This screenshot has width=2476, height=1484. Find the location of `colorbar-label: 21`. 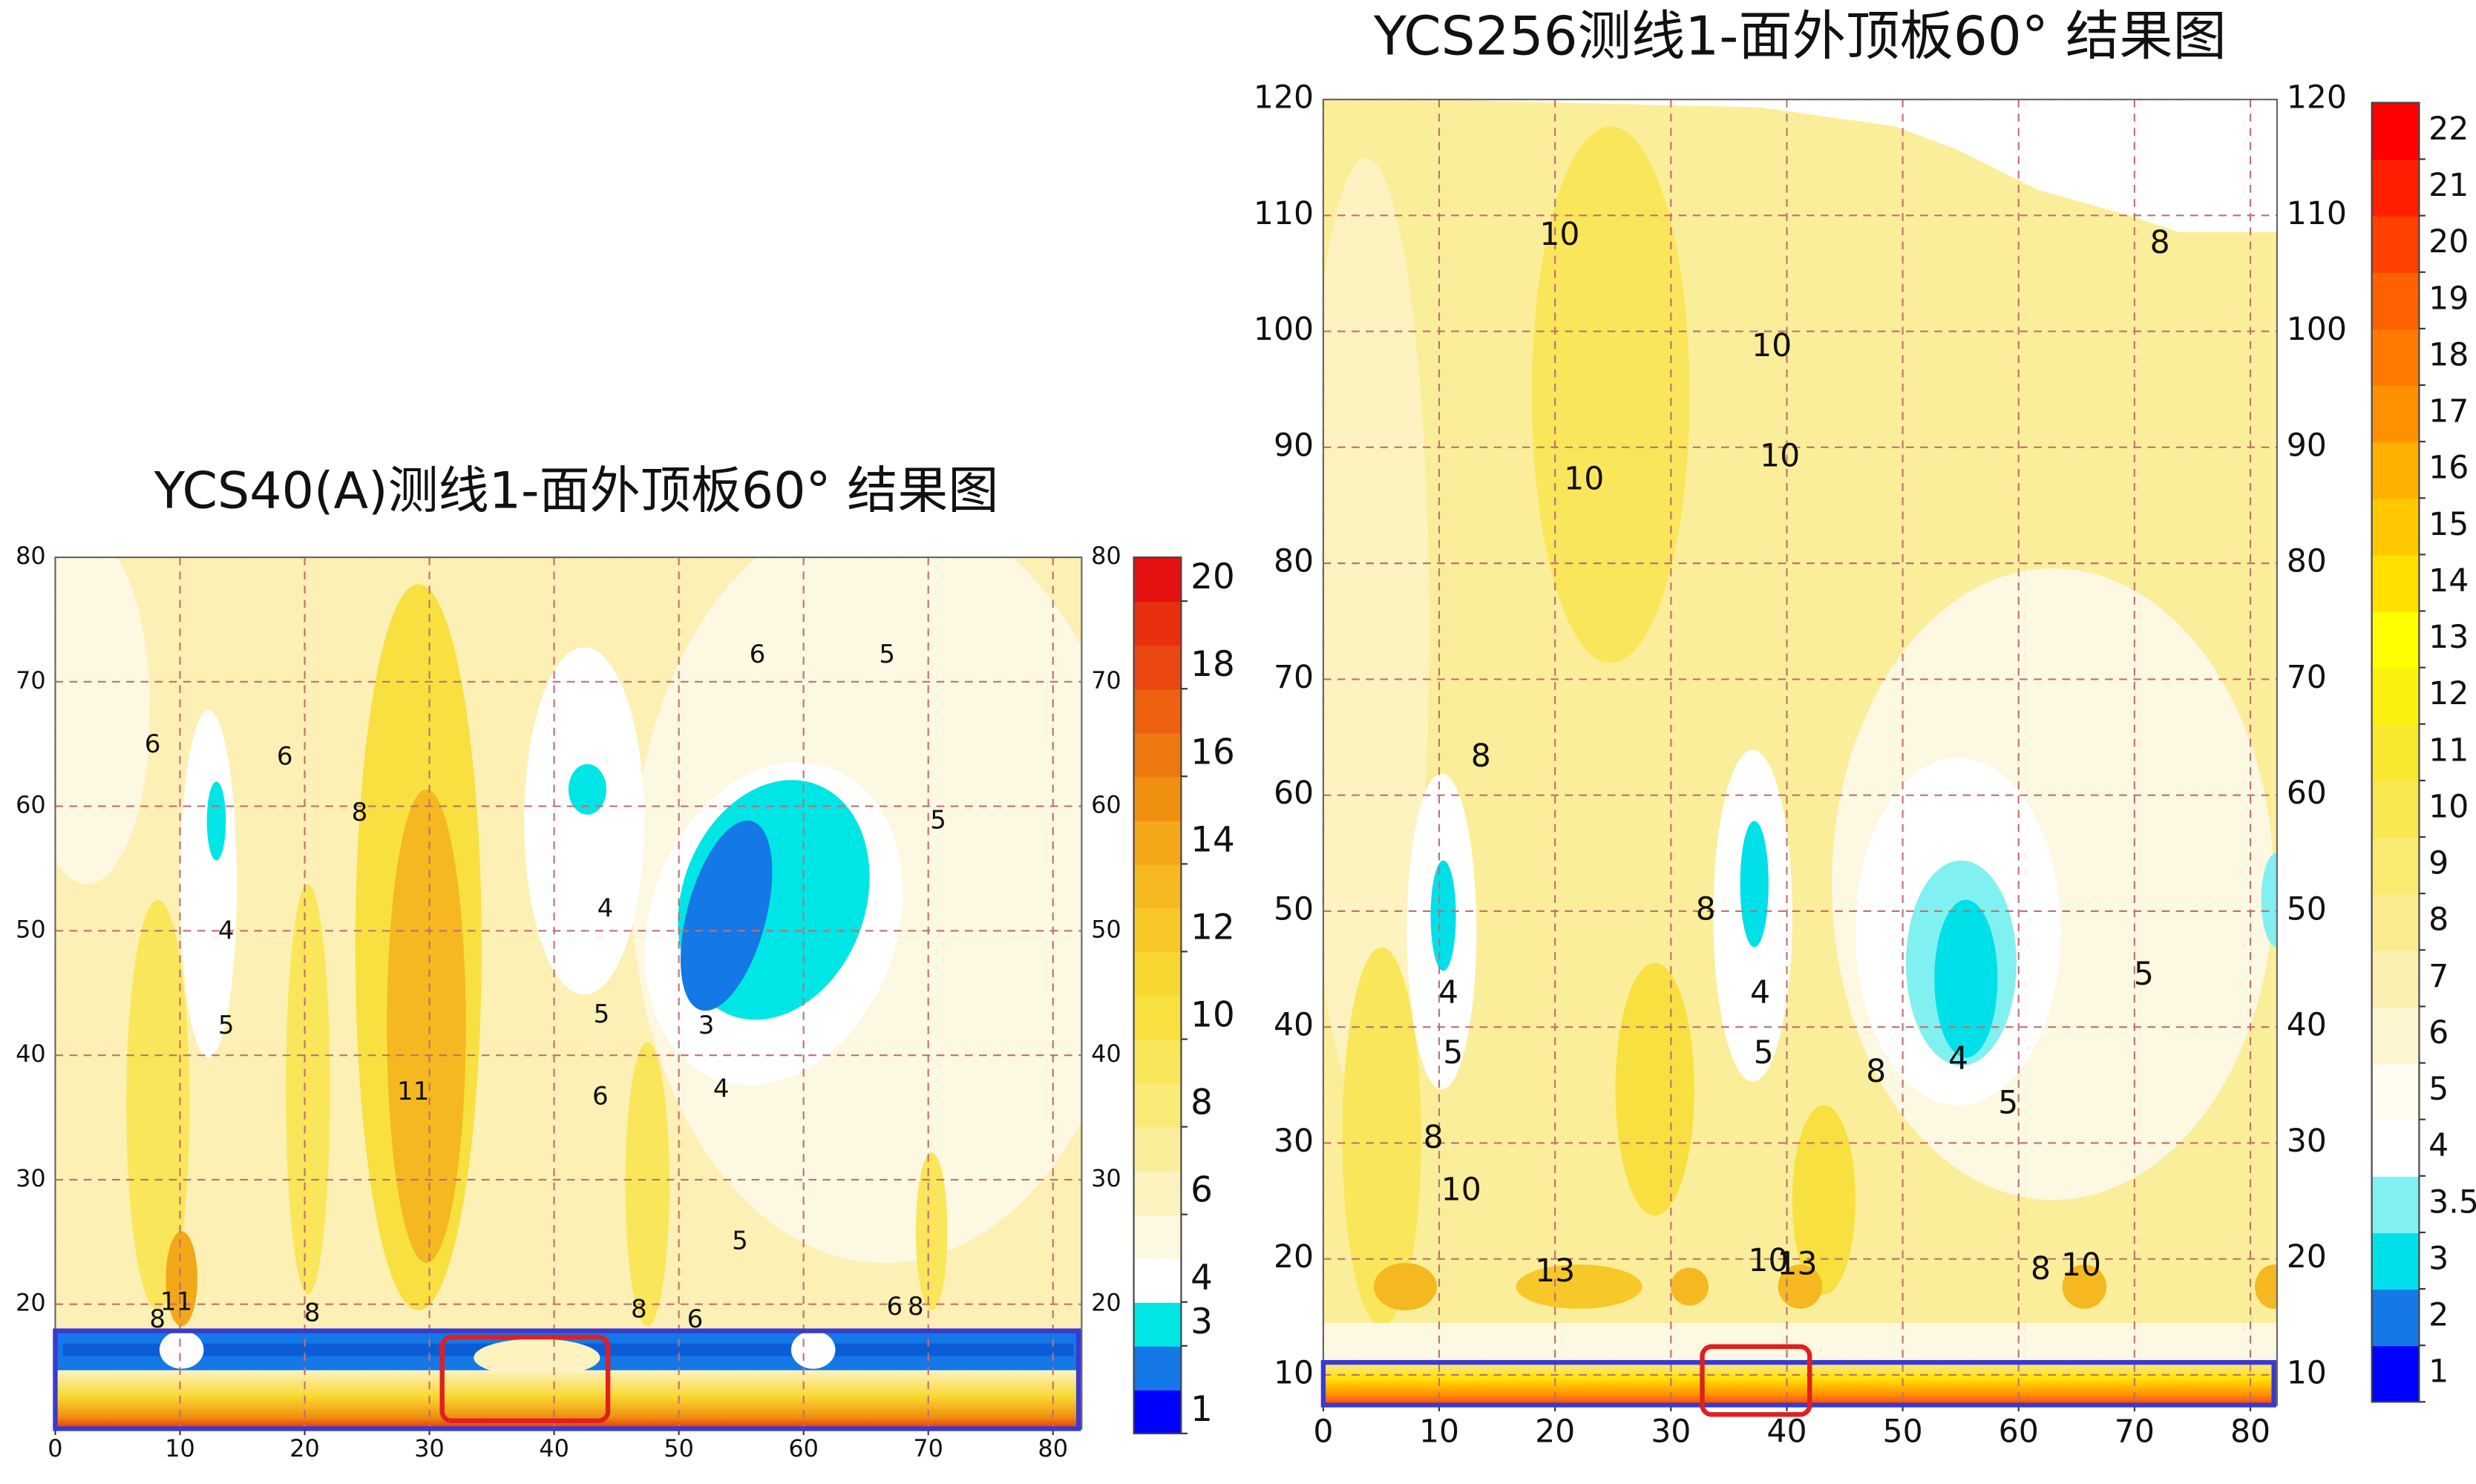

colorbar-label: 21 is located at coordinates (2448, 186).